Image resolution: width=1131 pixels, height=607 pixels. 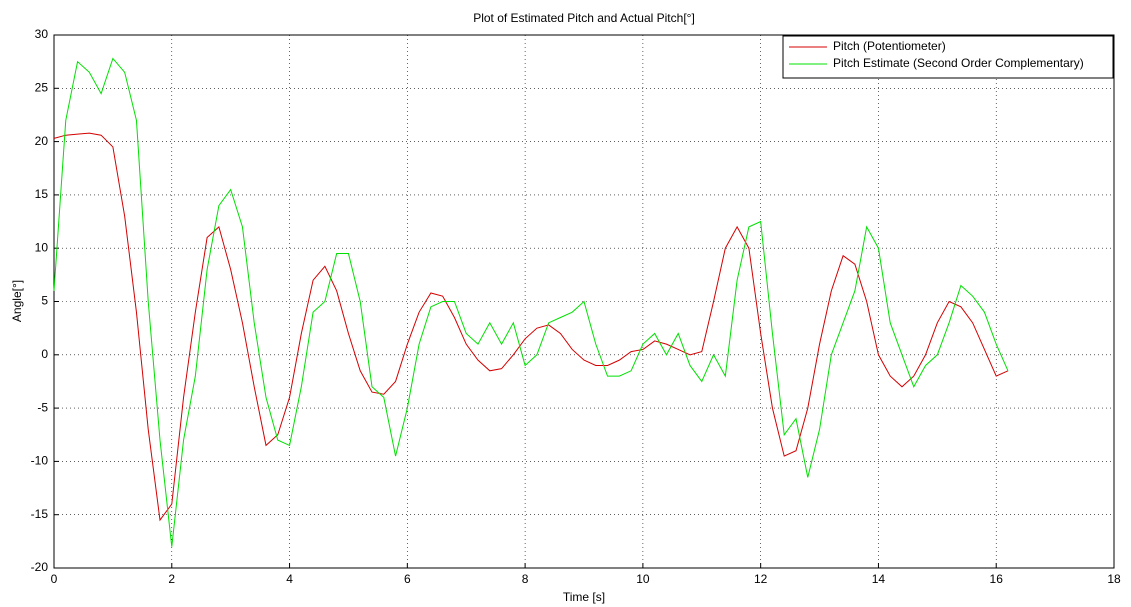 What do you see at coordinates (54, 579) in the screenshot?
I see `x-tick-label: 0` at bounding box center [54, 579].